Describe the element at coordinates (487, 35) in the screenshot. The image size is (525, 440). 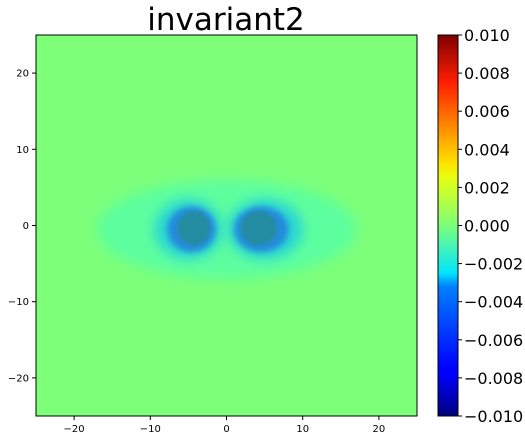
I see `colorbar-tick-label: 0.010` at that location.